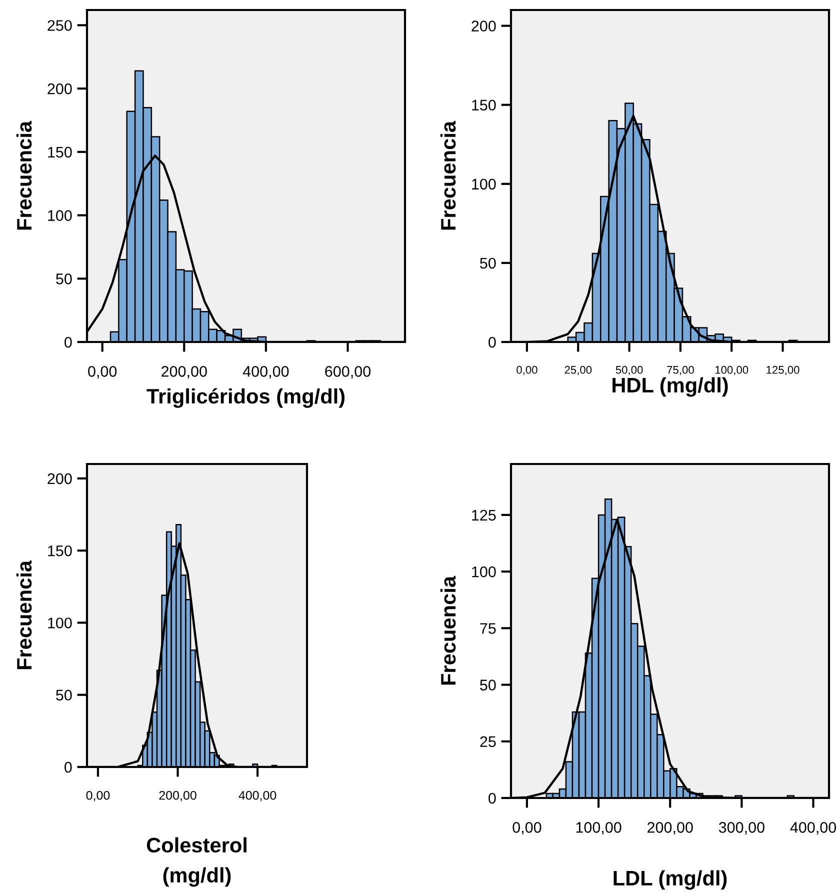 Image resolution: width=840 pixels, height=896 pixels. I want to click on y-tick-label: 250, so click(60, 25).